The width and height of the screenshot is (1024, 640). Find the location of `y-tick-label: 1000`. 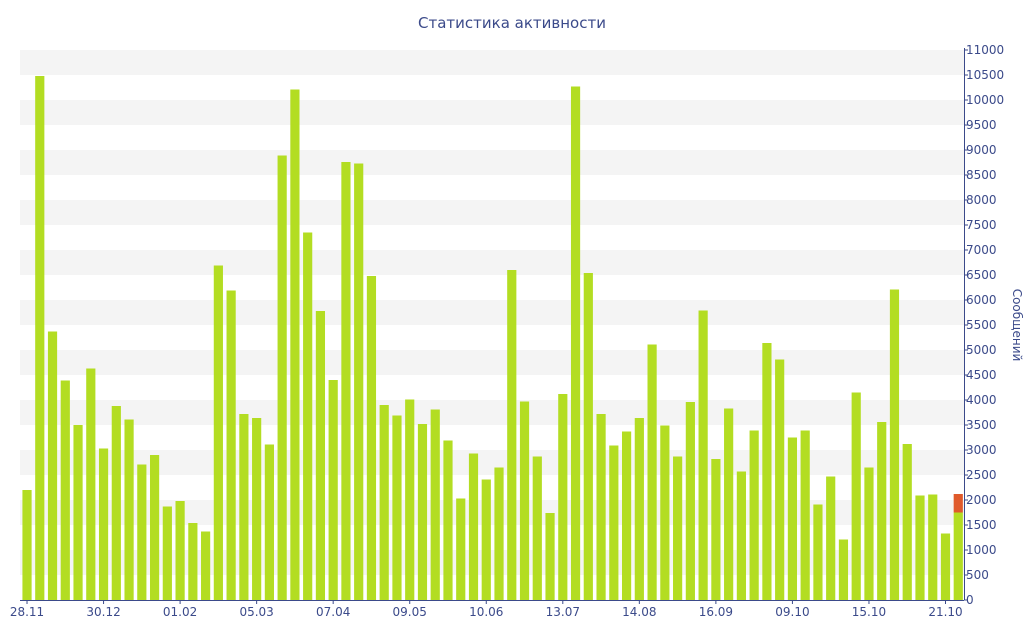

y-tick-label: 1000 is located at coordinates (981, 550).